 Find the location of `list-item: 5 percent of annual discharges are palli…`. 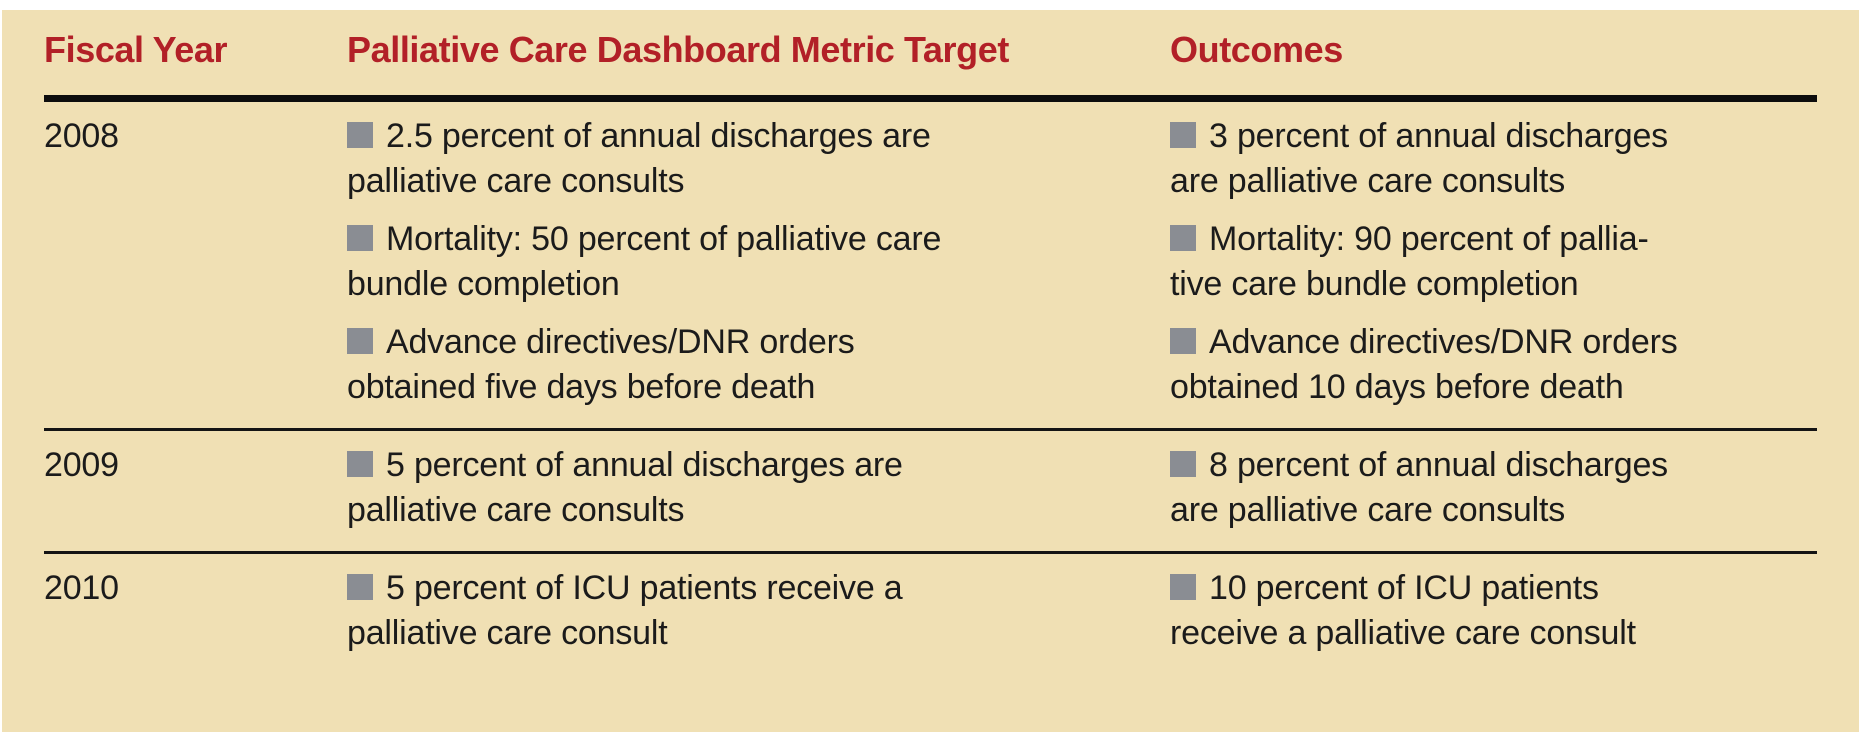

list-item: 5 percent of annual discharges are palli… is located at coordinates (743, 488).